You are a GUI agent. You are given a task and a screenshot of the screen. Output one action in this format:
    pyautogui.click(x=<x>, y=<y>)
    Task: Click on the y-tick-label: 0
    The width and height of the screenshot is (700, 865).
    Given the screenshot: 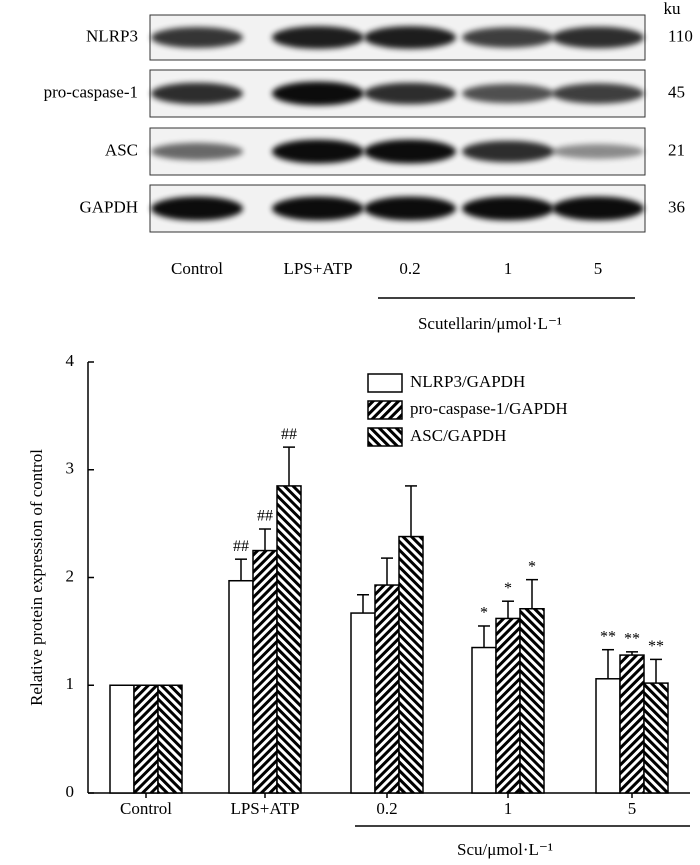 What is the action you would take?
    pyautogui.click(x=70, y=791)
    